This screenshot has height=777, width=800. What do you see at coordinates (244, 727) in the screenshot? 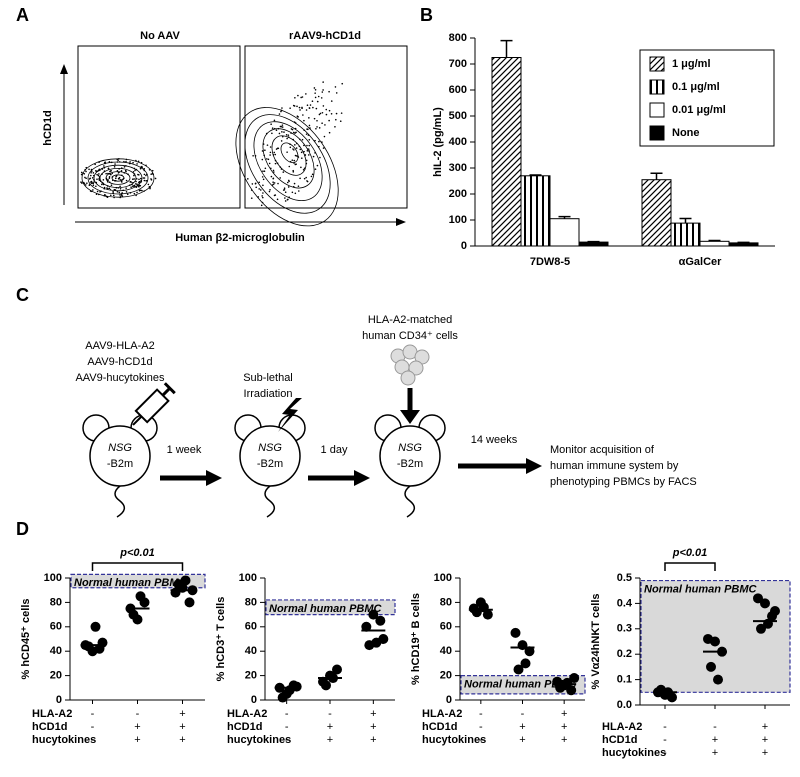
I see `group-row-name: hCD1d` at bounding box center [244, 727].